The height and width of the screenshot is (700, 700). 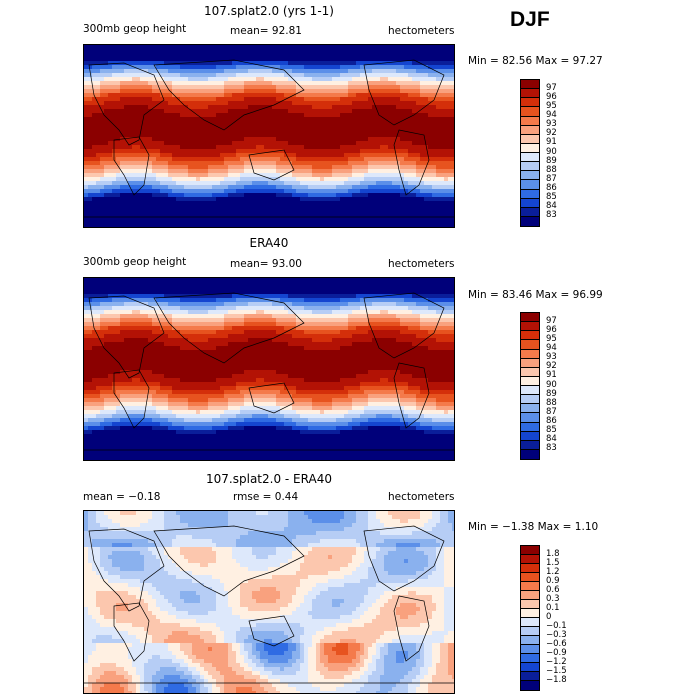 What do you see at coordinates (269, 11) in the screenshot?
I see `panel-1-title: 107.splat2.0 (yrs 1-1)` at bounding box center [269, 11].